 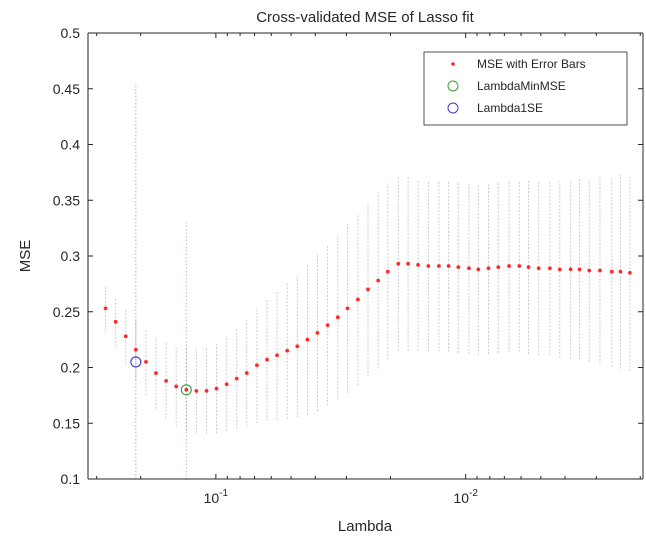 I want to click on y-tick-label: 0.5, so click(x=71, y=33).